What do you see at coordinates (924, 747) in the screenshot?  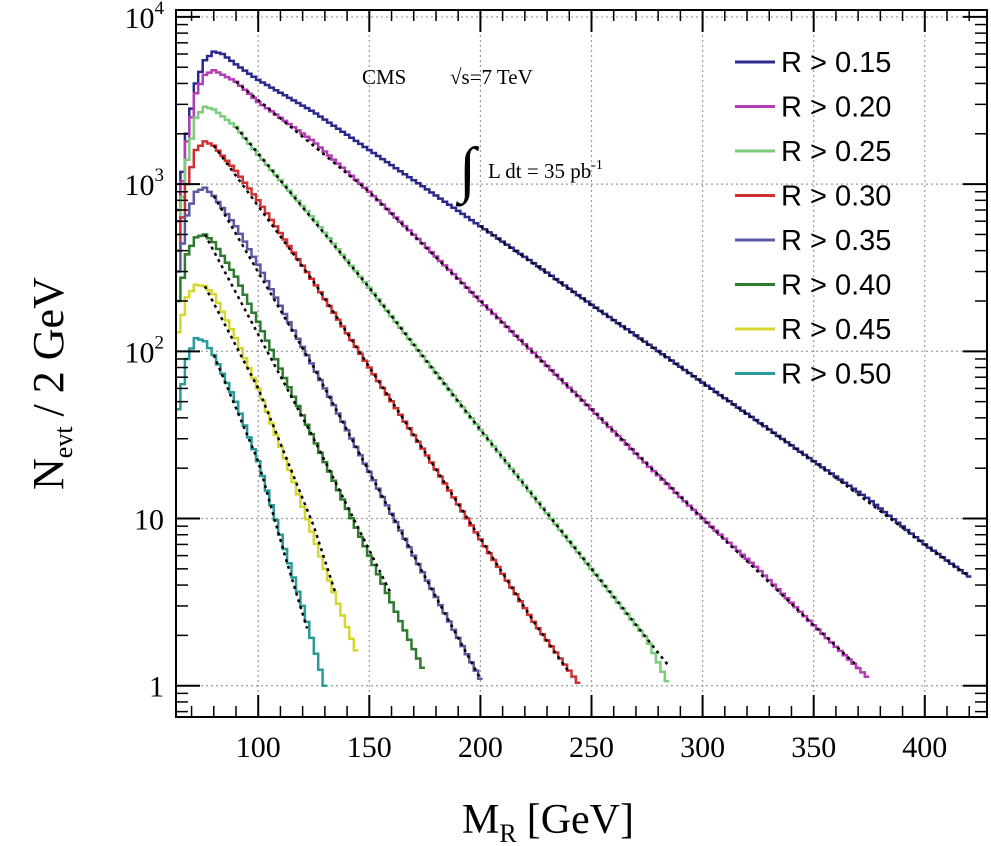 I see `x-tick-label: 400` at bounding box center [924, 747].